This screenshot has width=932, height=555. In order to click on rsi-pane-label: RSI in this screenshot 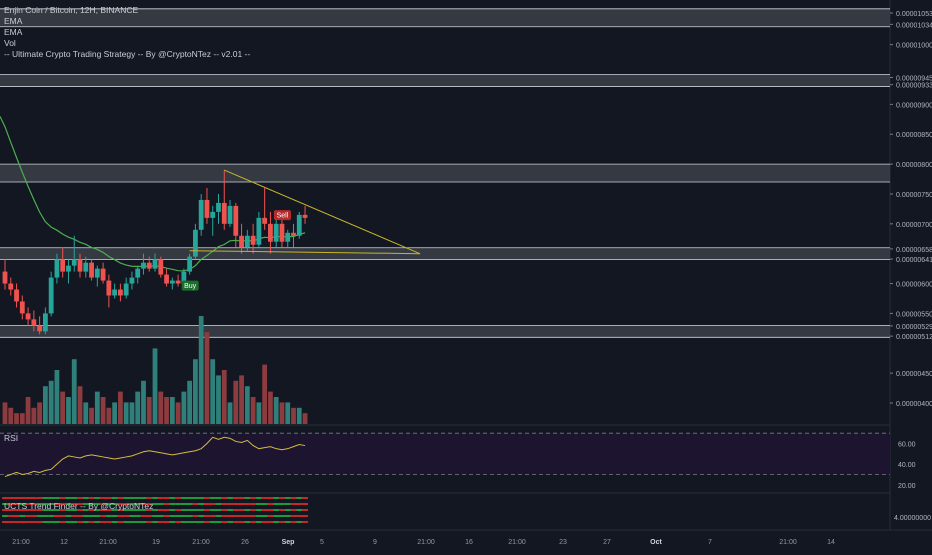, I will do `click(11, 438)`.